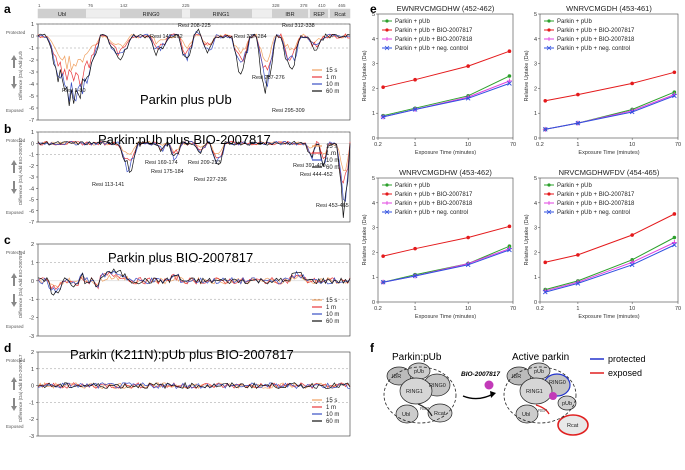 The height and width of the screenshot is (470, 685). Describe the element at coordinates (124, 5) in the screenshot. I see `domain-num: 142` at that location.